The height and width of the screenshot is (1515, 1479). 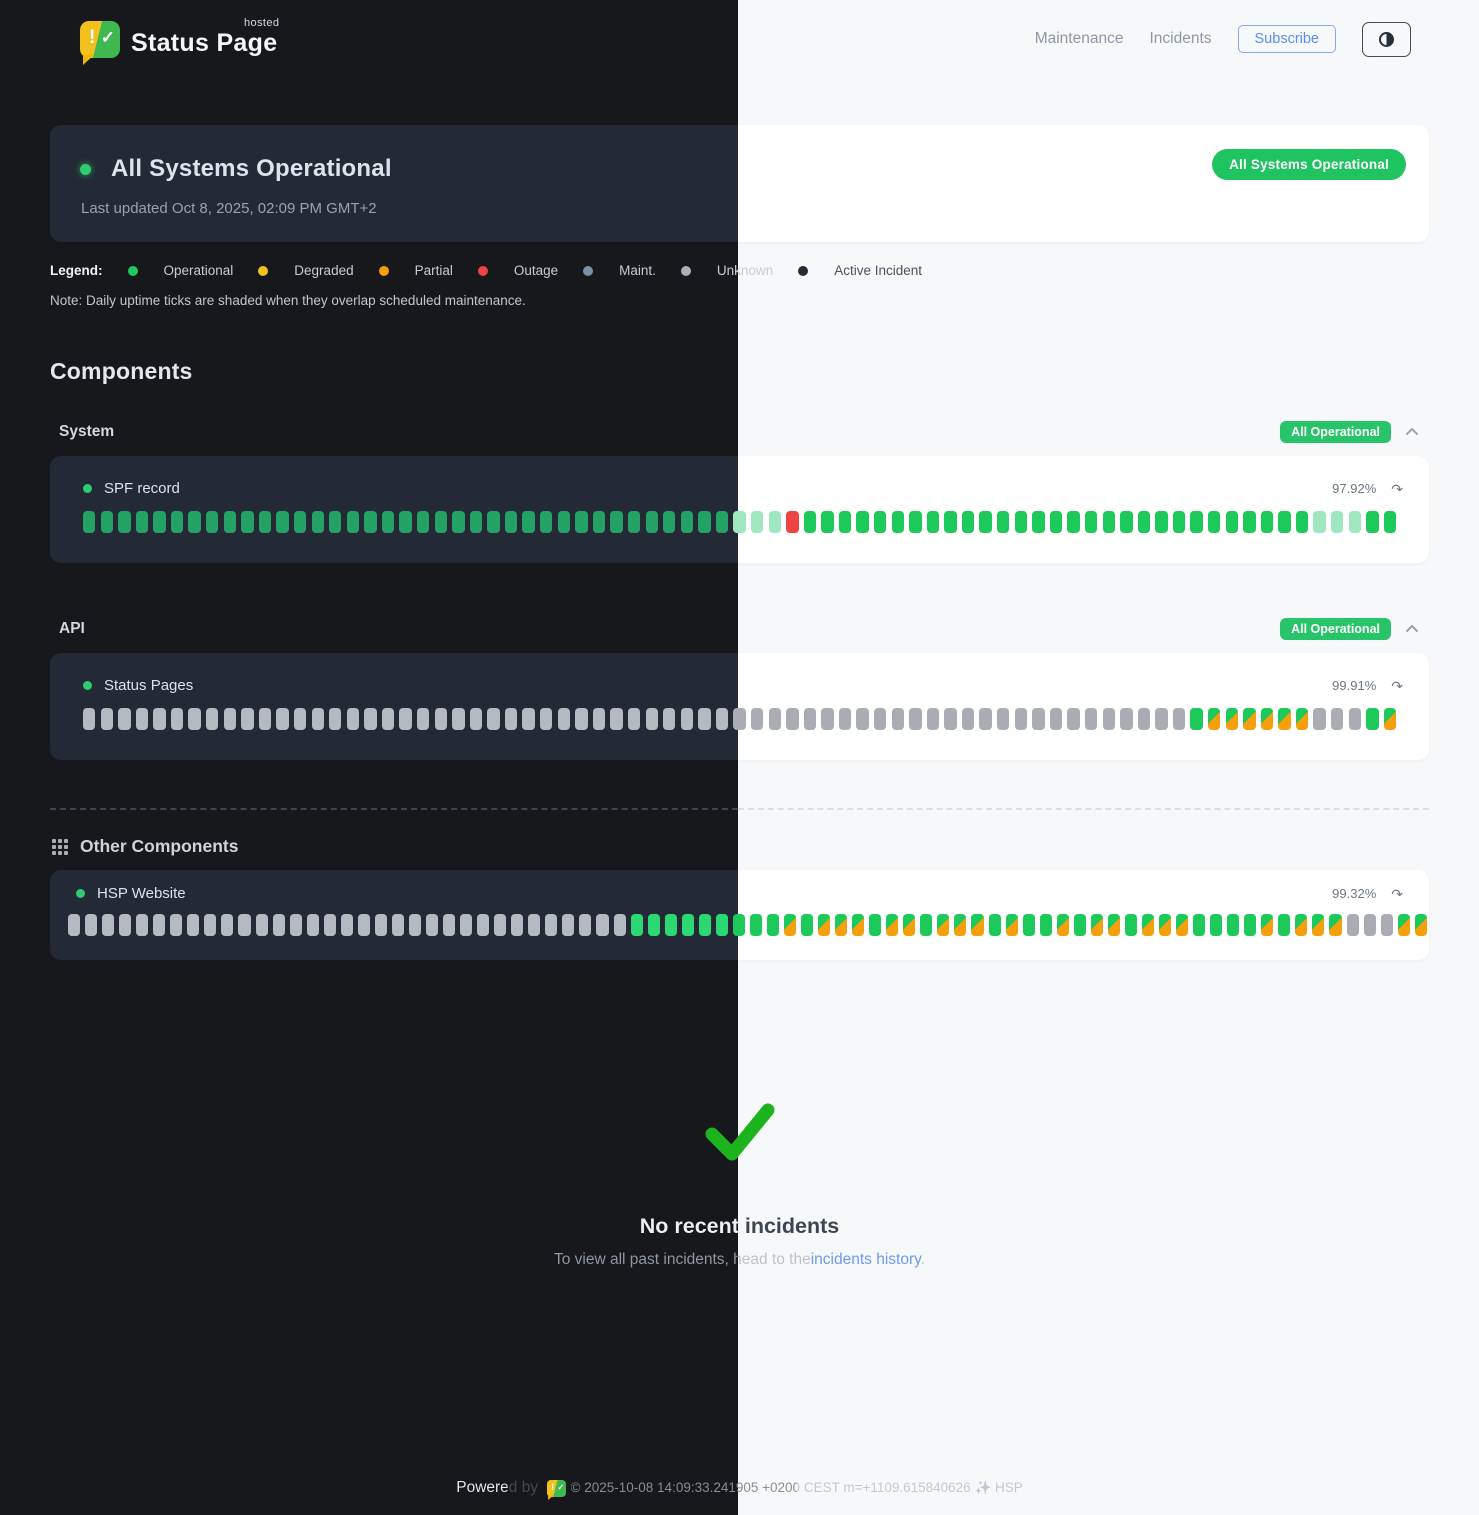 What do you see at coordinates (1412, 629) in the screenshot?
I see `chevron-up-icon` at bounding box center [1412, 629].